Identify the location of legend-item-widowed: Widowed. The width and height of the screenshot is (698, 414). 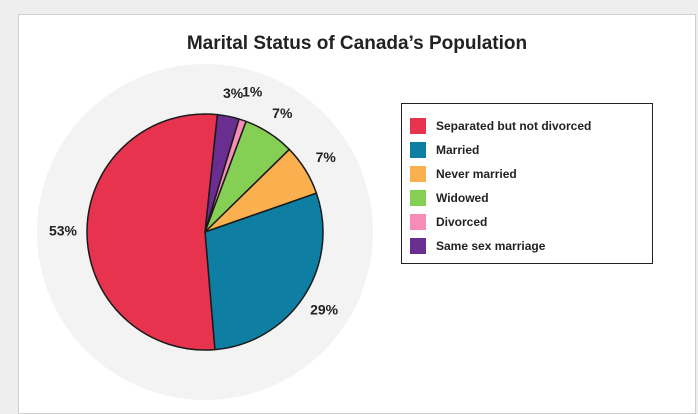
(531, 198).